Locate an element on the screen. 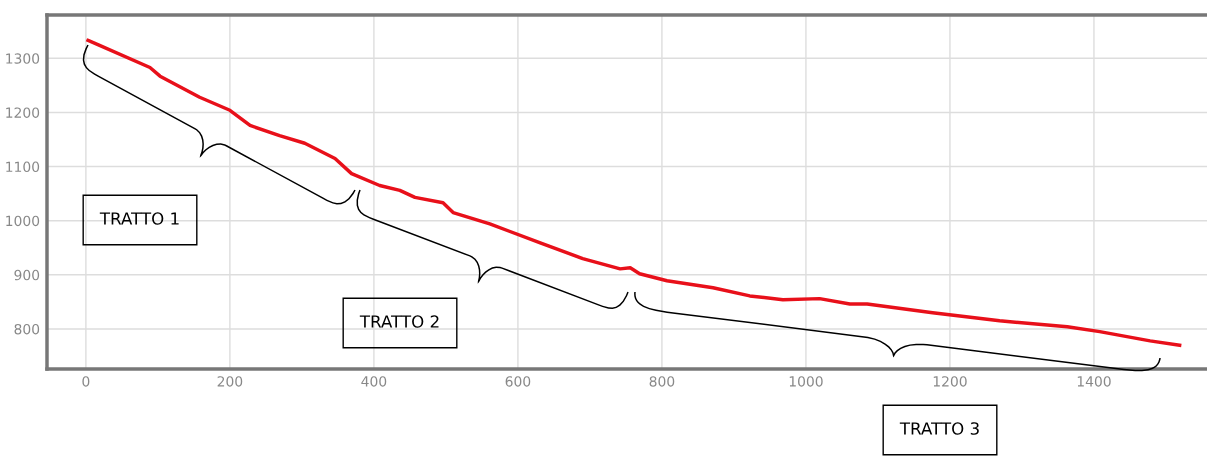 This screenshot has height=457, width=1207. x-tick-label: 600 is located at coordinates (518, 381).